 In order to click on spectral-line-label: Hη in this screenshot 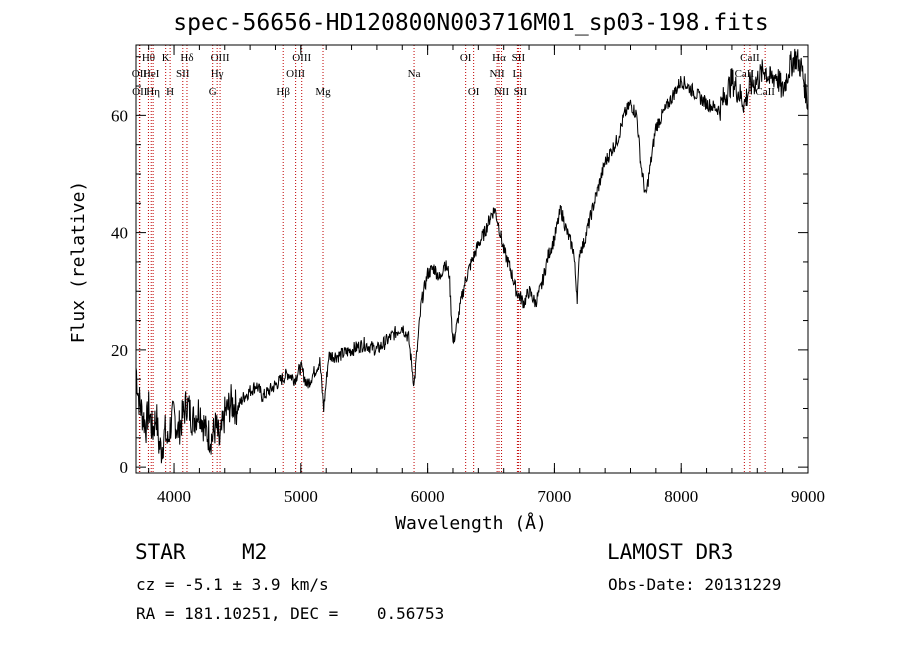, I will do `click(153, 92)`.